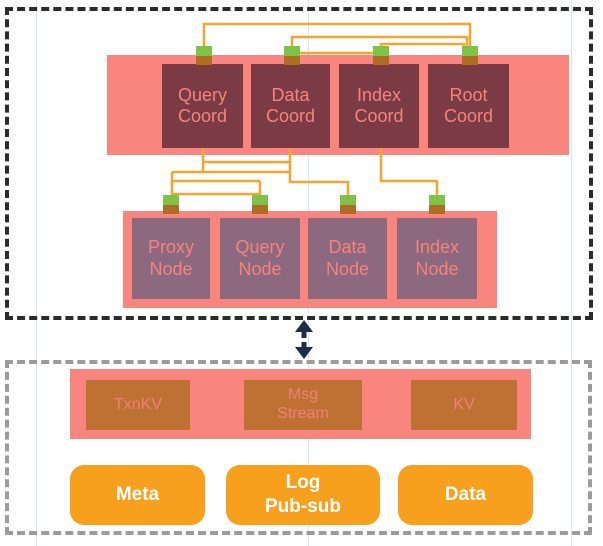  I want to click on query-node-label-line1: Query, so click(260, 247).